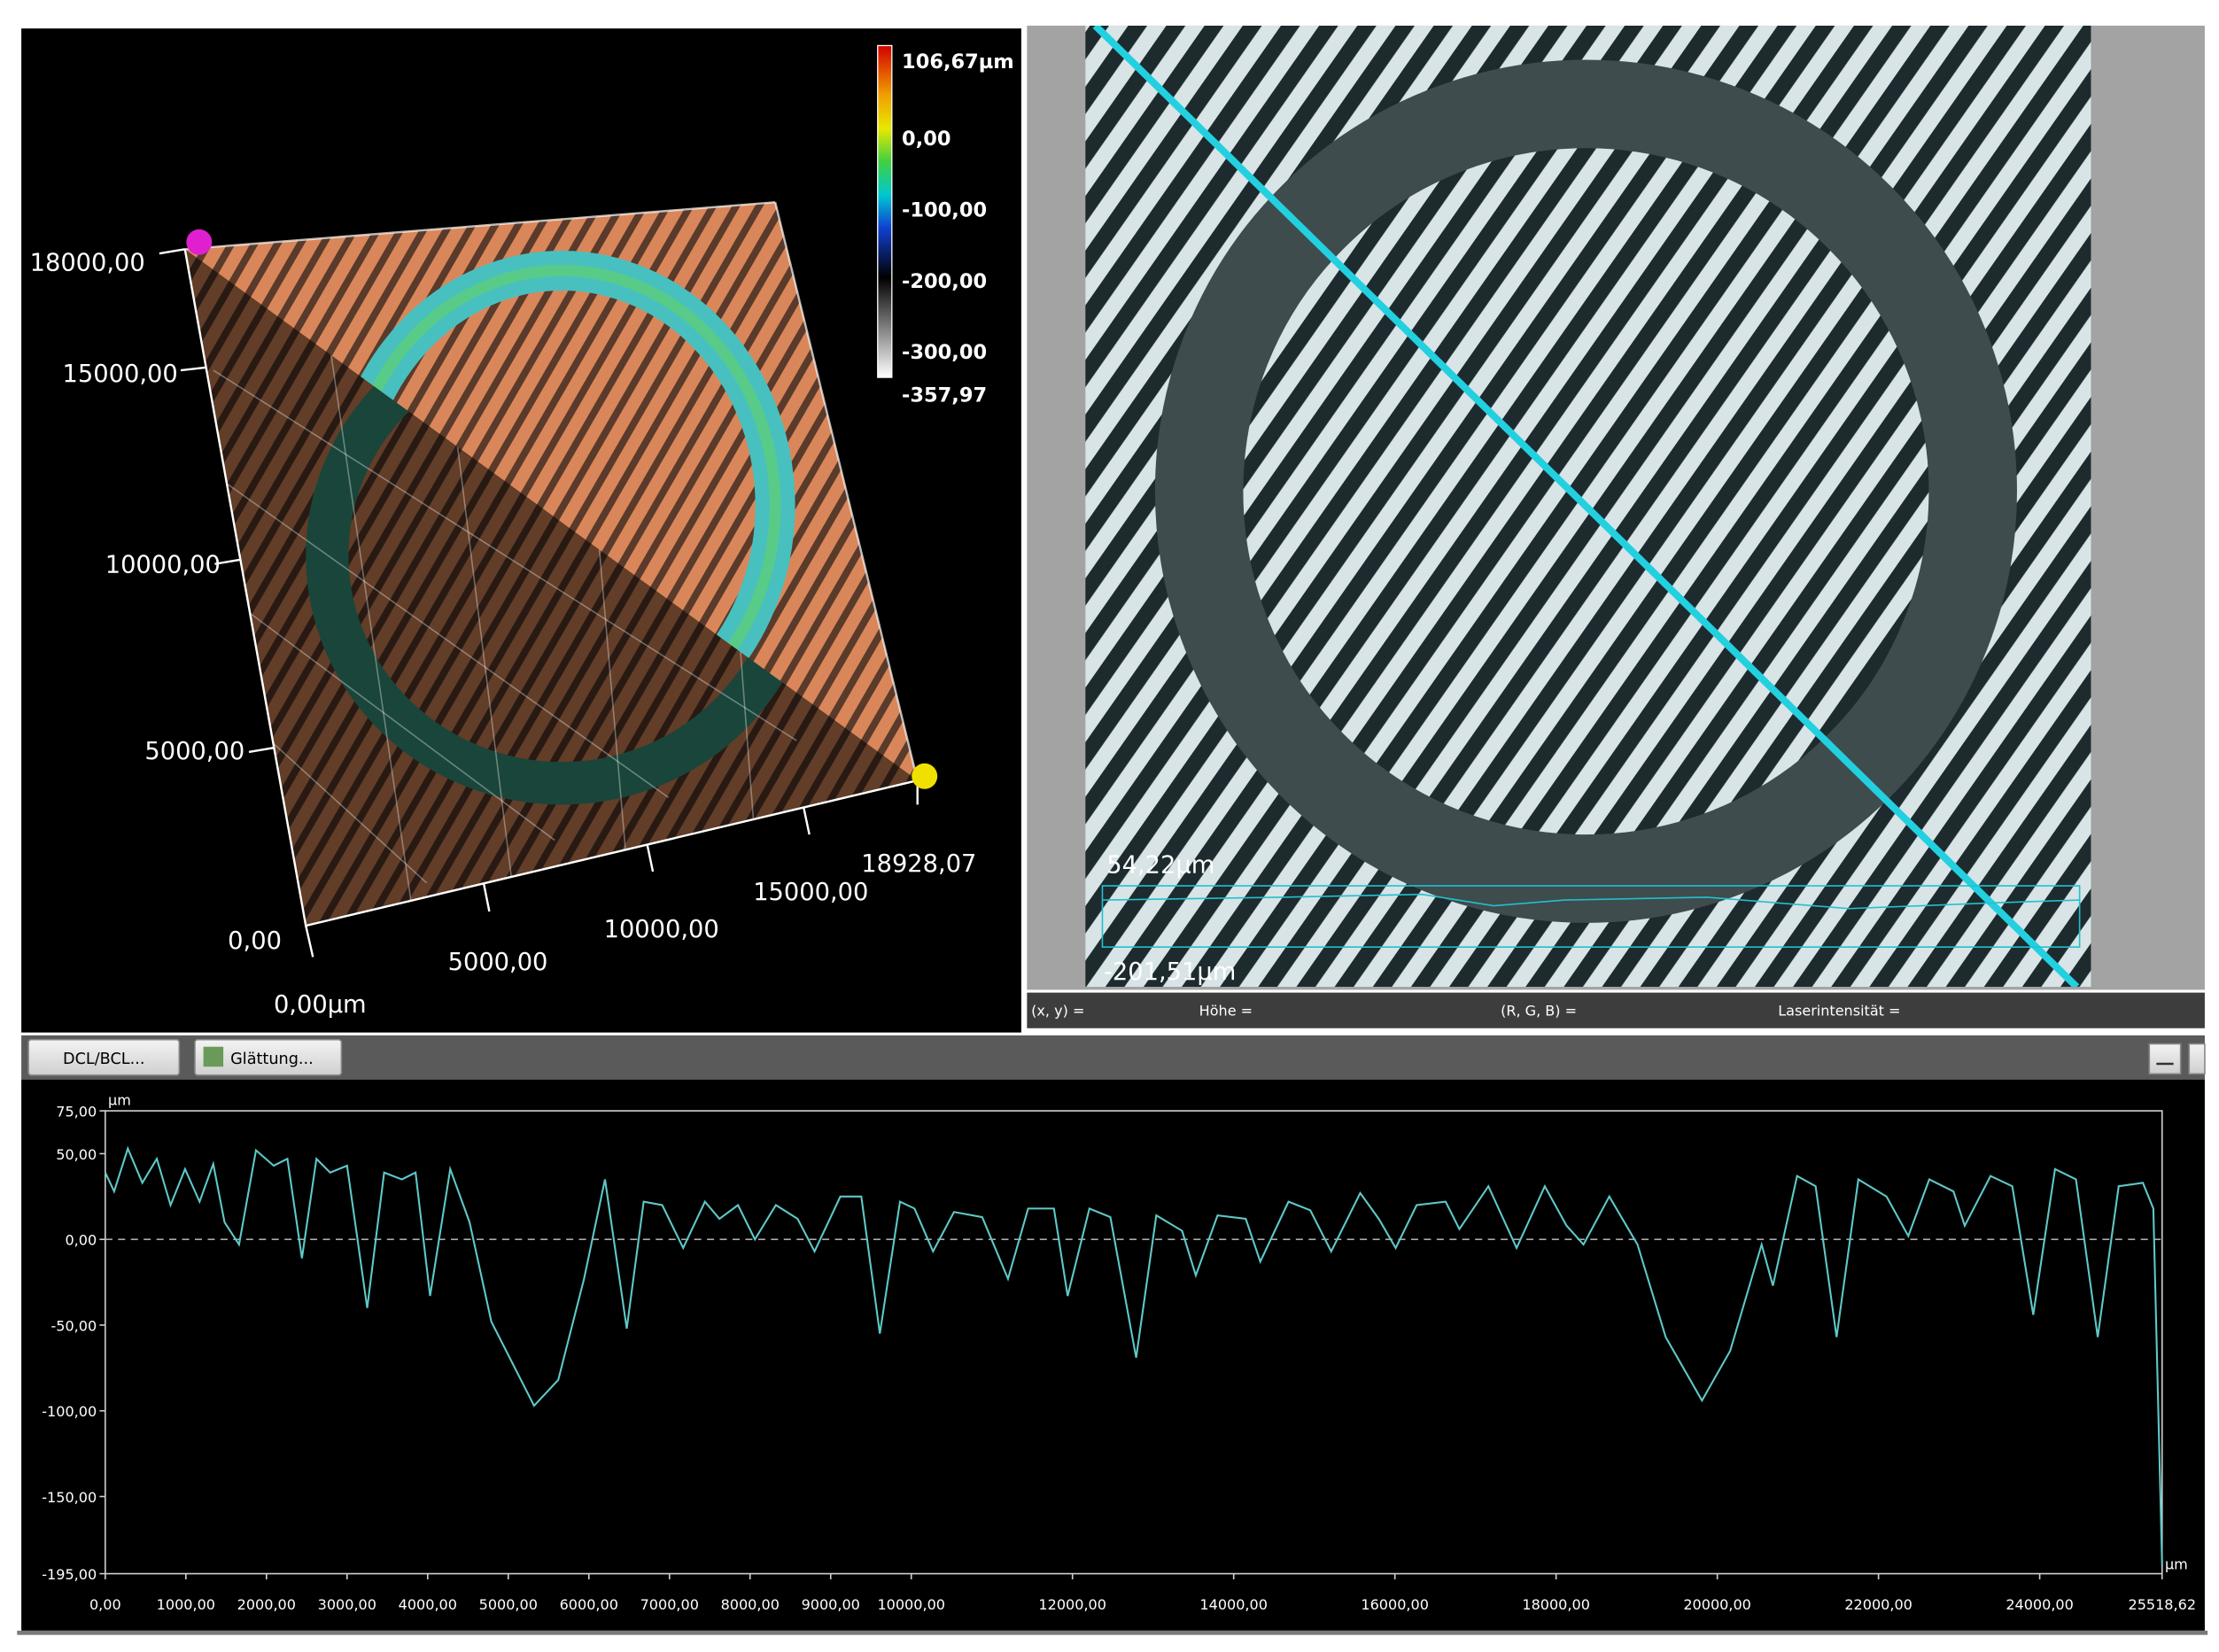 The width and height of the screenshot is (2219, 1652). What do you see at coordinates (508, 1605) in the screenshot?
I see `x-tick-label: 5000,00` at bounding box center [508, 1605].